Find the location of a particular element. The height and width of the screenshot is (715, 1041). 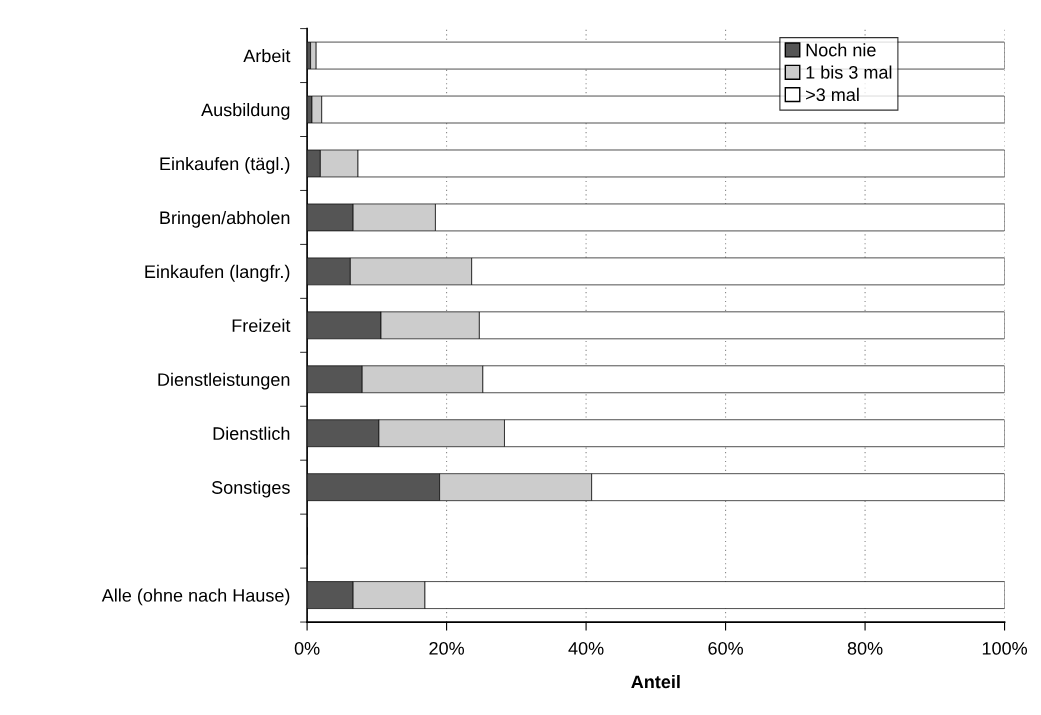

y-tick-label: Einkaufen (tägl.) is located at coordinates (225, 165).